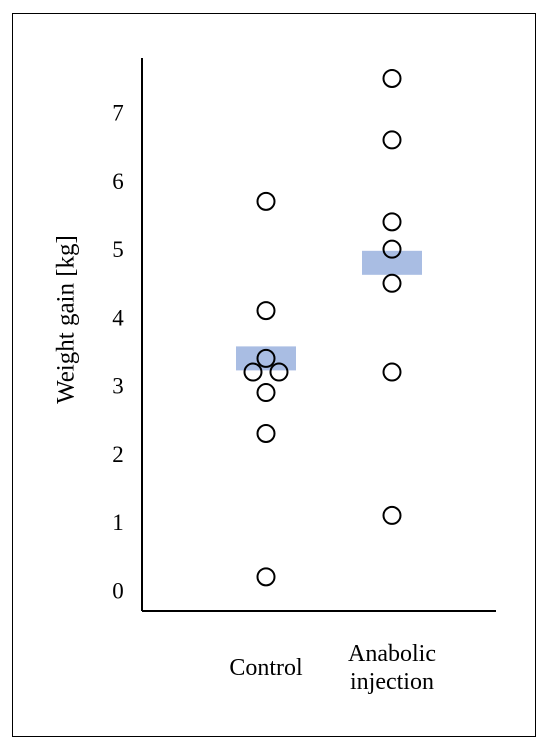  Describe the element at coordinates (392, 654) in the screenshot. I see `category-label: Anabolic` at that location.